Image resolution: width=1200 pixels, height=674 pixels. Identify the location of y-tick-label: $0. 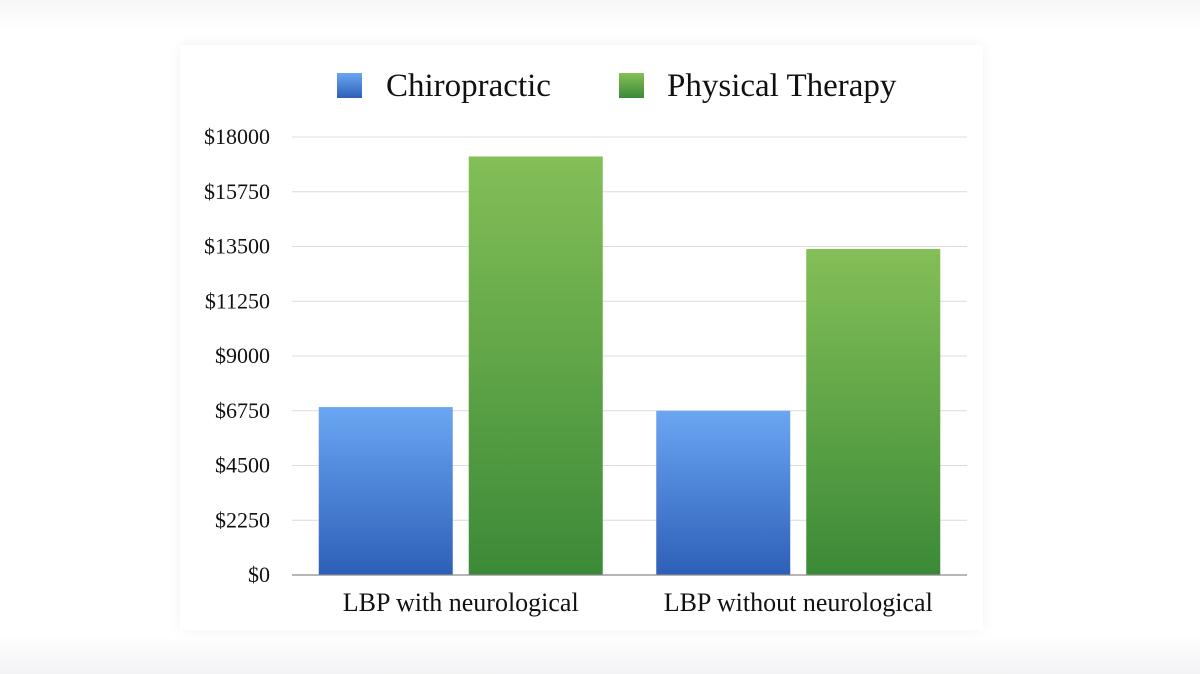
(259, 574).